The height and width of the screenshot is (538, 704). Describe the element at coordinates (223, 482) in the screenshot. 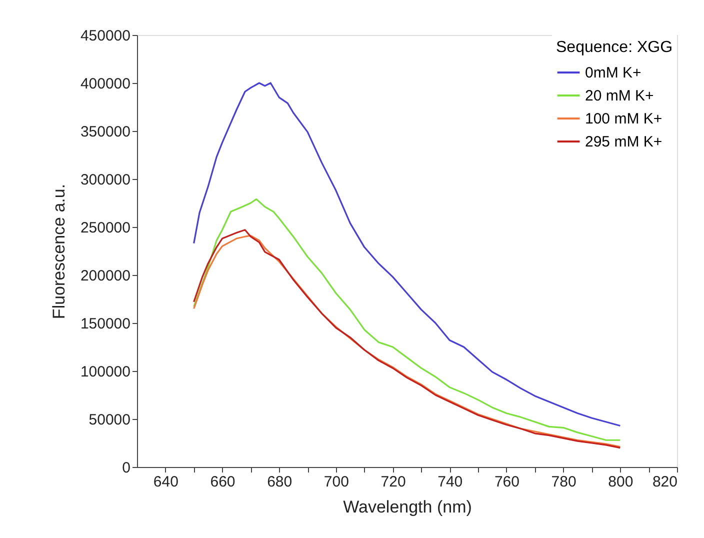

I see `x-tick-label: 660` at that location.